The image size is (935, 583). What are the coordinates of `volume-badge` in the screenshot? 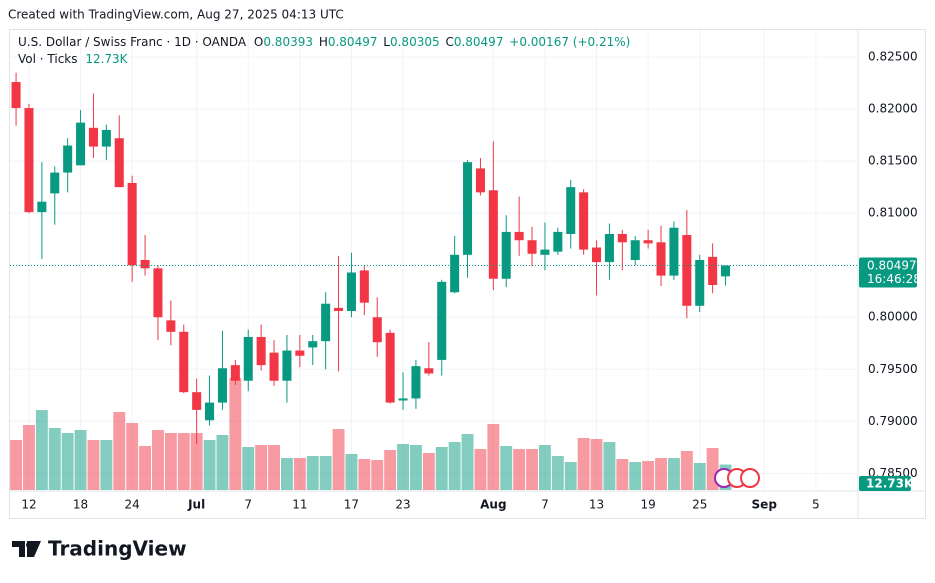 It's located at (885, 483).